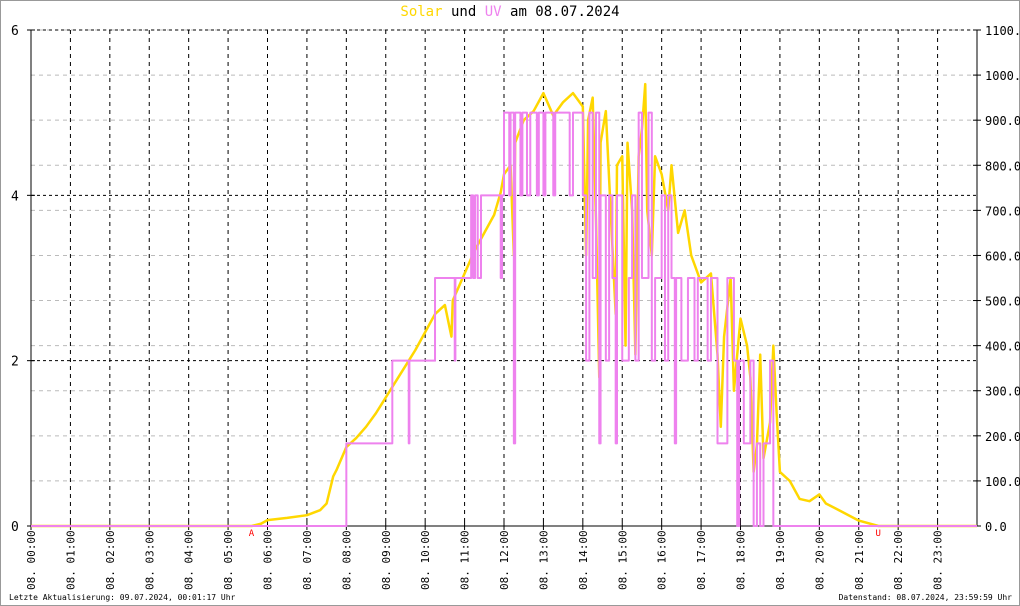 The height and width of the screenshot is (606, 1020). What do you see at coordinates (493, 12) in the screenshot?
I see `title-uv: UV` at bounding box center [493, 12].